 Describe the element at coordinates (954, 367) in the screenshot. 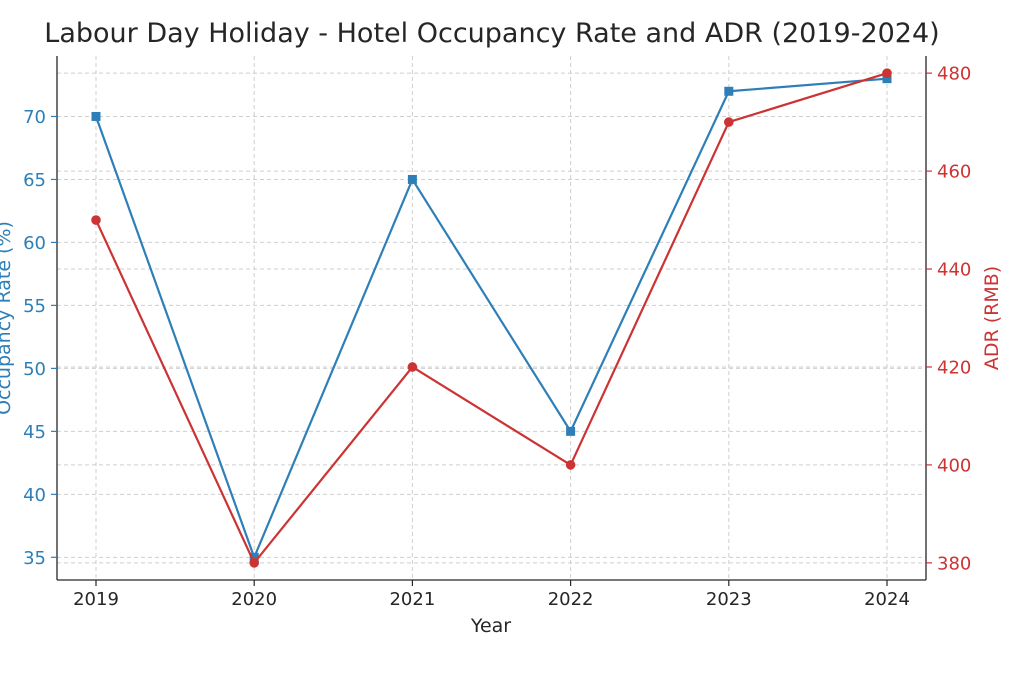

I see `y-right-tick-label: 420` at that location.